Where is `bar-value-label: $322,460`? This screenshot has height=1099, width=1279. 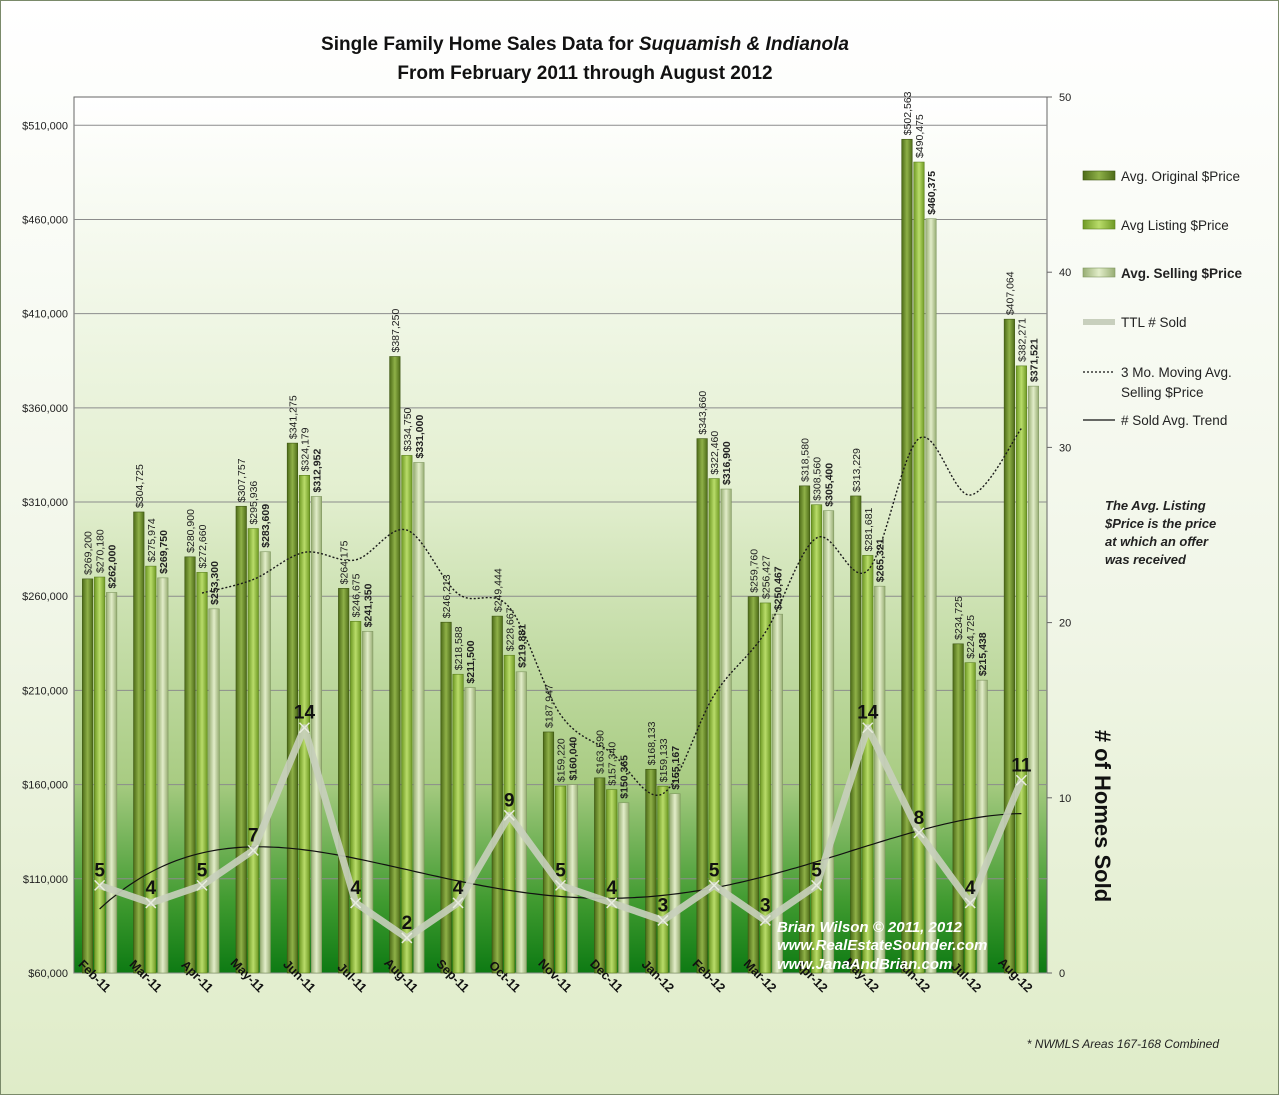
bar-value-label: $322,460 is located at coordinates (715, 453).